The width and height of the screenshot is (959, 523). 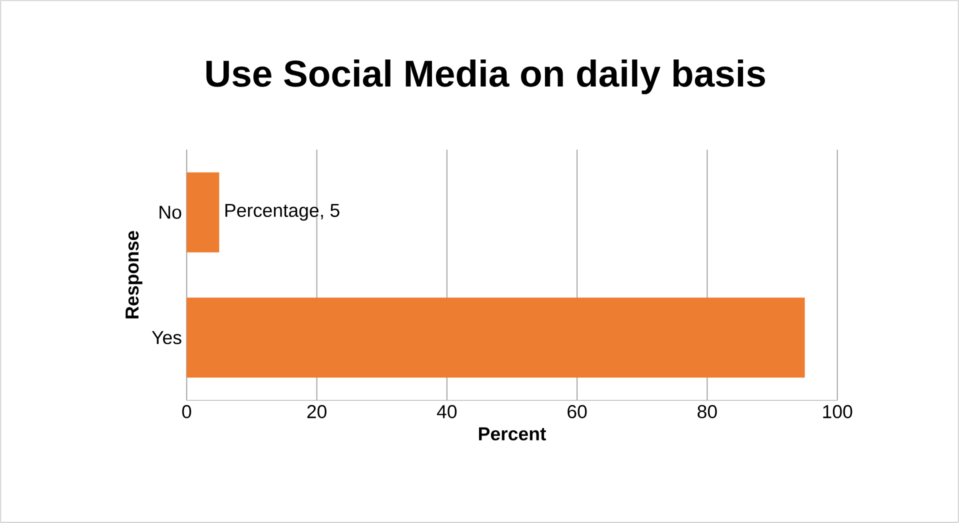 I want to click on x-tick-label: 20, so click(x=316, y=411).